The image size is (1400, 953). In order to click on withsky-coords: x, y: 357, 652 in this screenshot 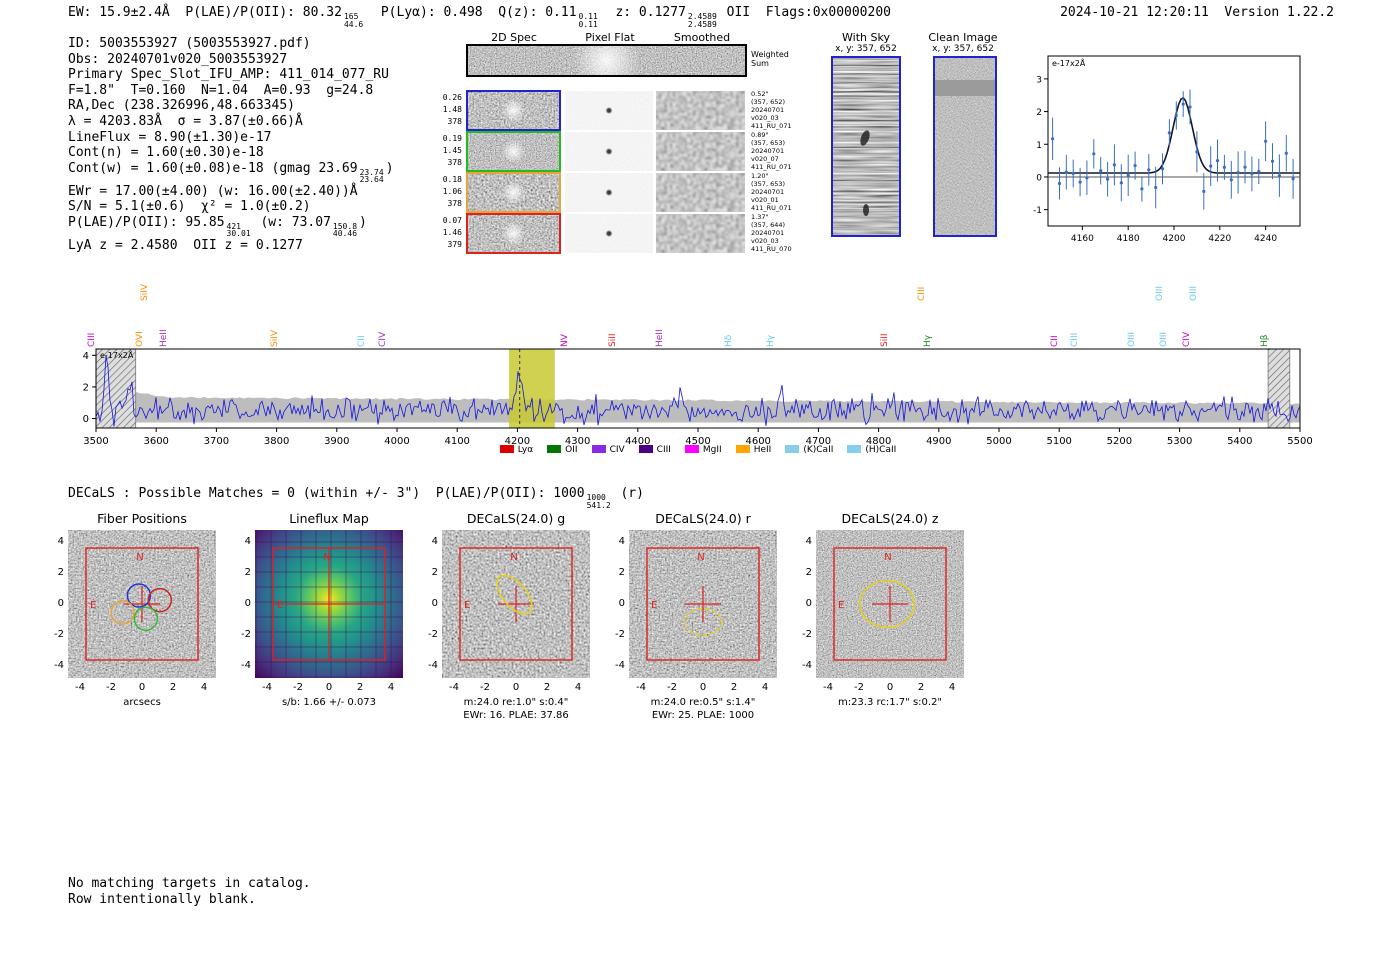, I will do `click(866, 49)`.